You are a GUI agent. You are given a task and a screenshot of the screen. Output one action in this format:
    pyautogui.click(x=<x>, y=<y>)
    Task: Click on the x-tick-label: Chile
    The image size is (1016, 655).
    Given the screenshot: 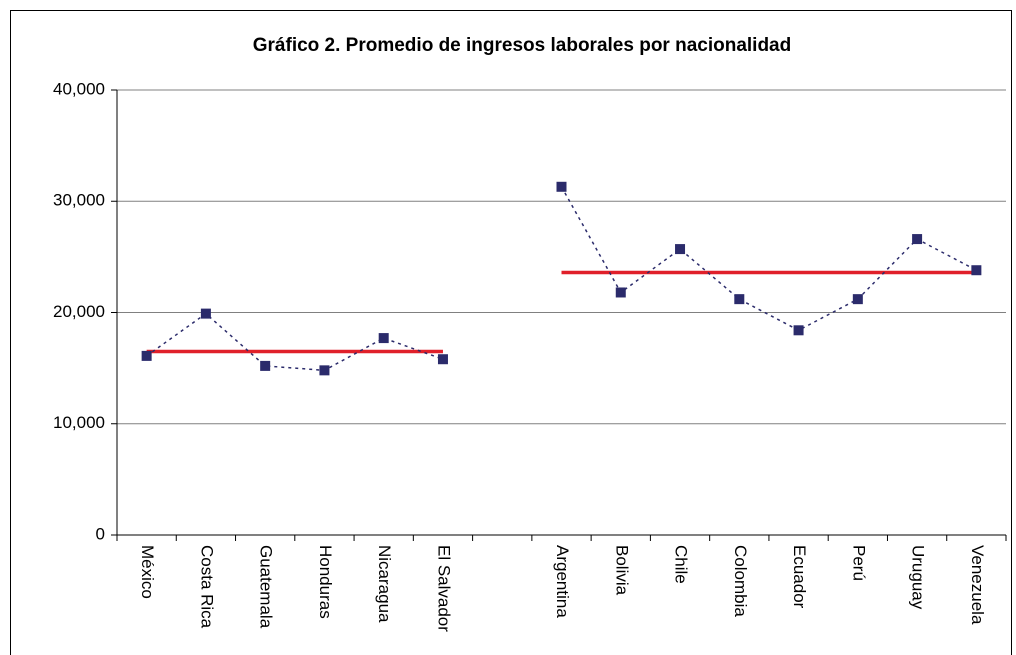 What is the action you would take?
    pyautogui.click(x=681, y=564)
    